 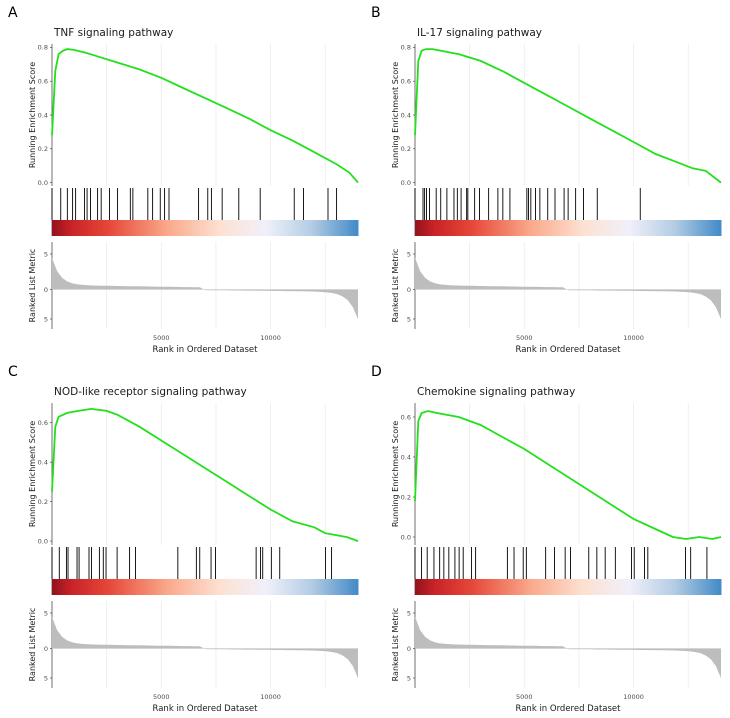 What do you see at coordinates (205, 647) in the screenshot?
I see `ranked-metric-area` at bounding box center [205, 647].